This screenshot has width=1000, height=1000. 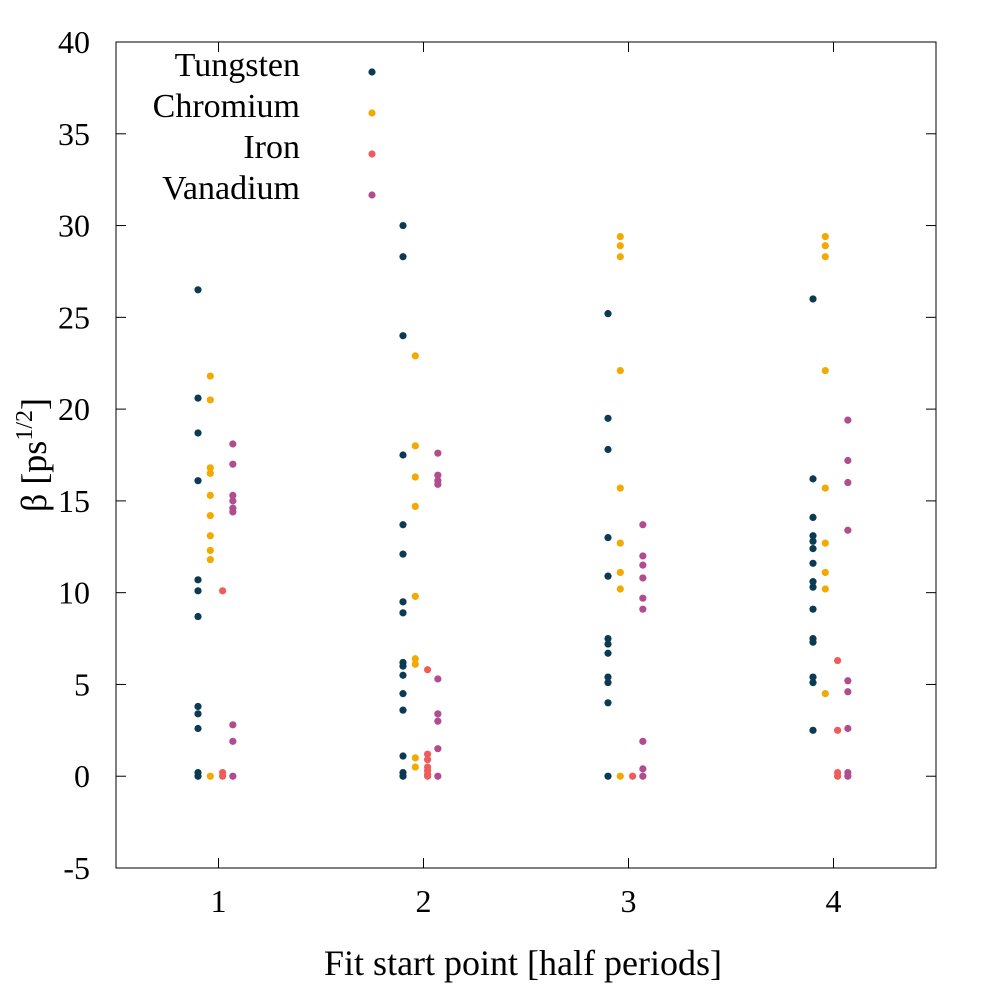 I want to click on x-tick-label: 4, so click(x=834, y=901).